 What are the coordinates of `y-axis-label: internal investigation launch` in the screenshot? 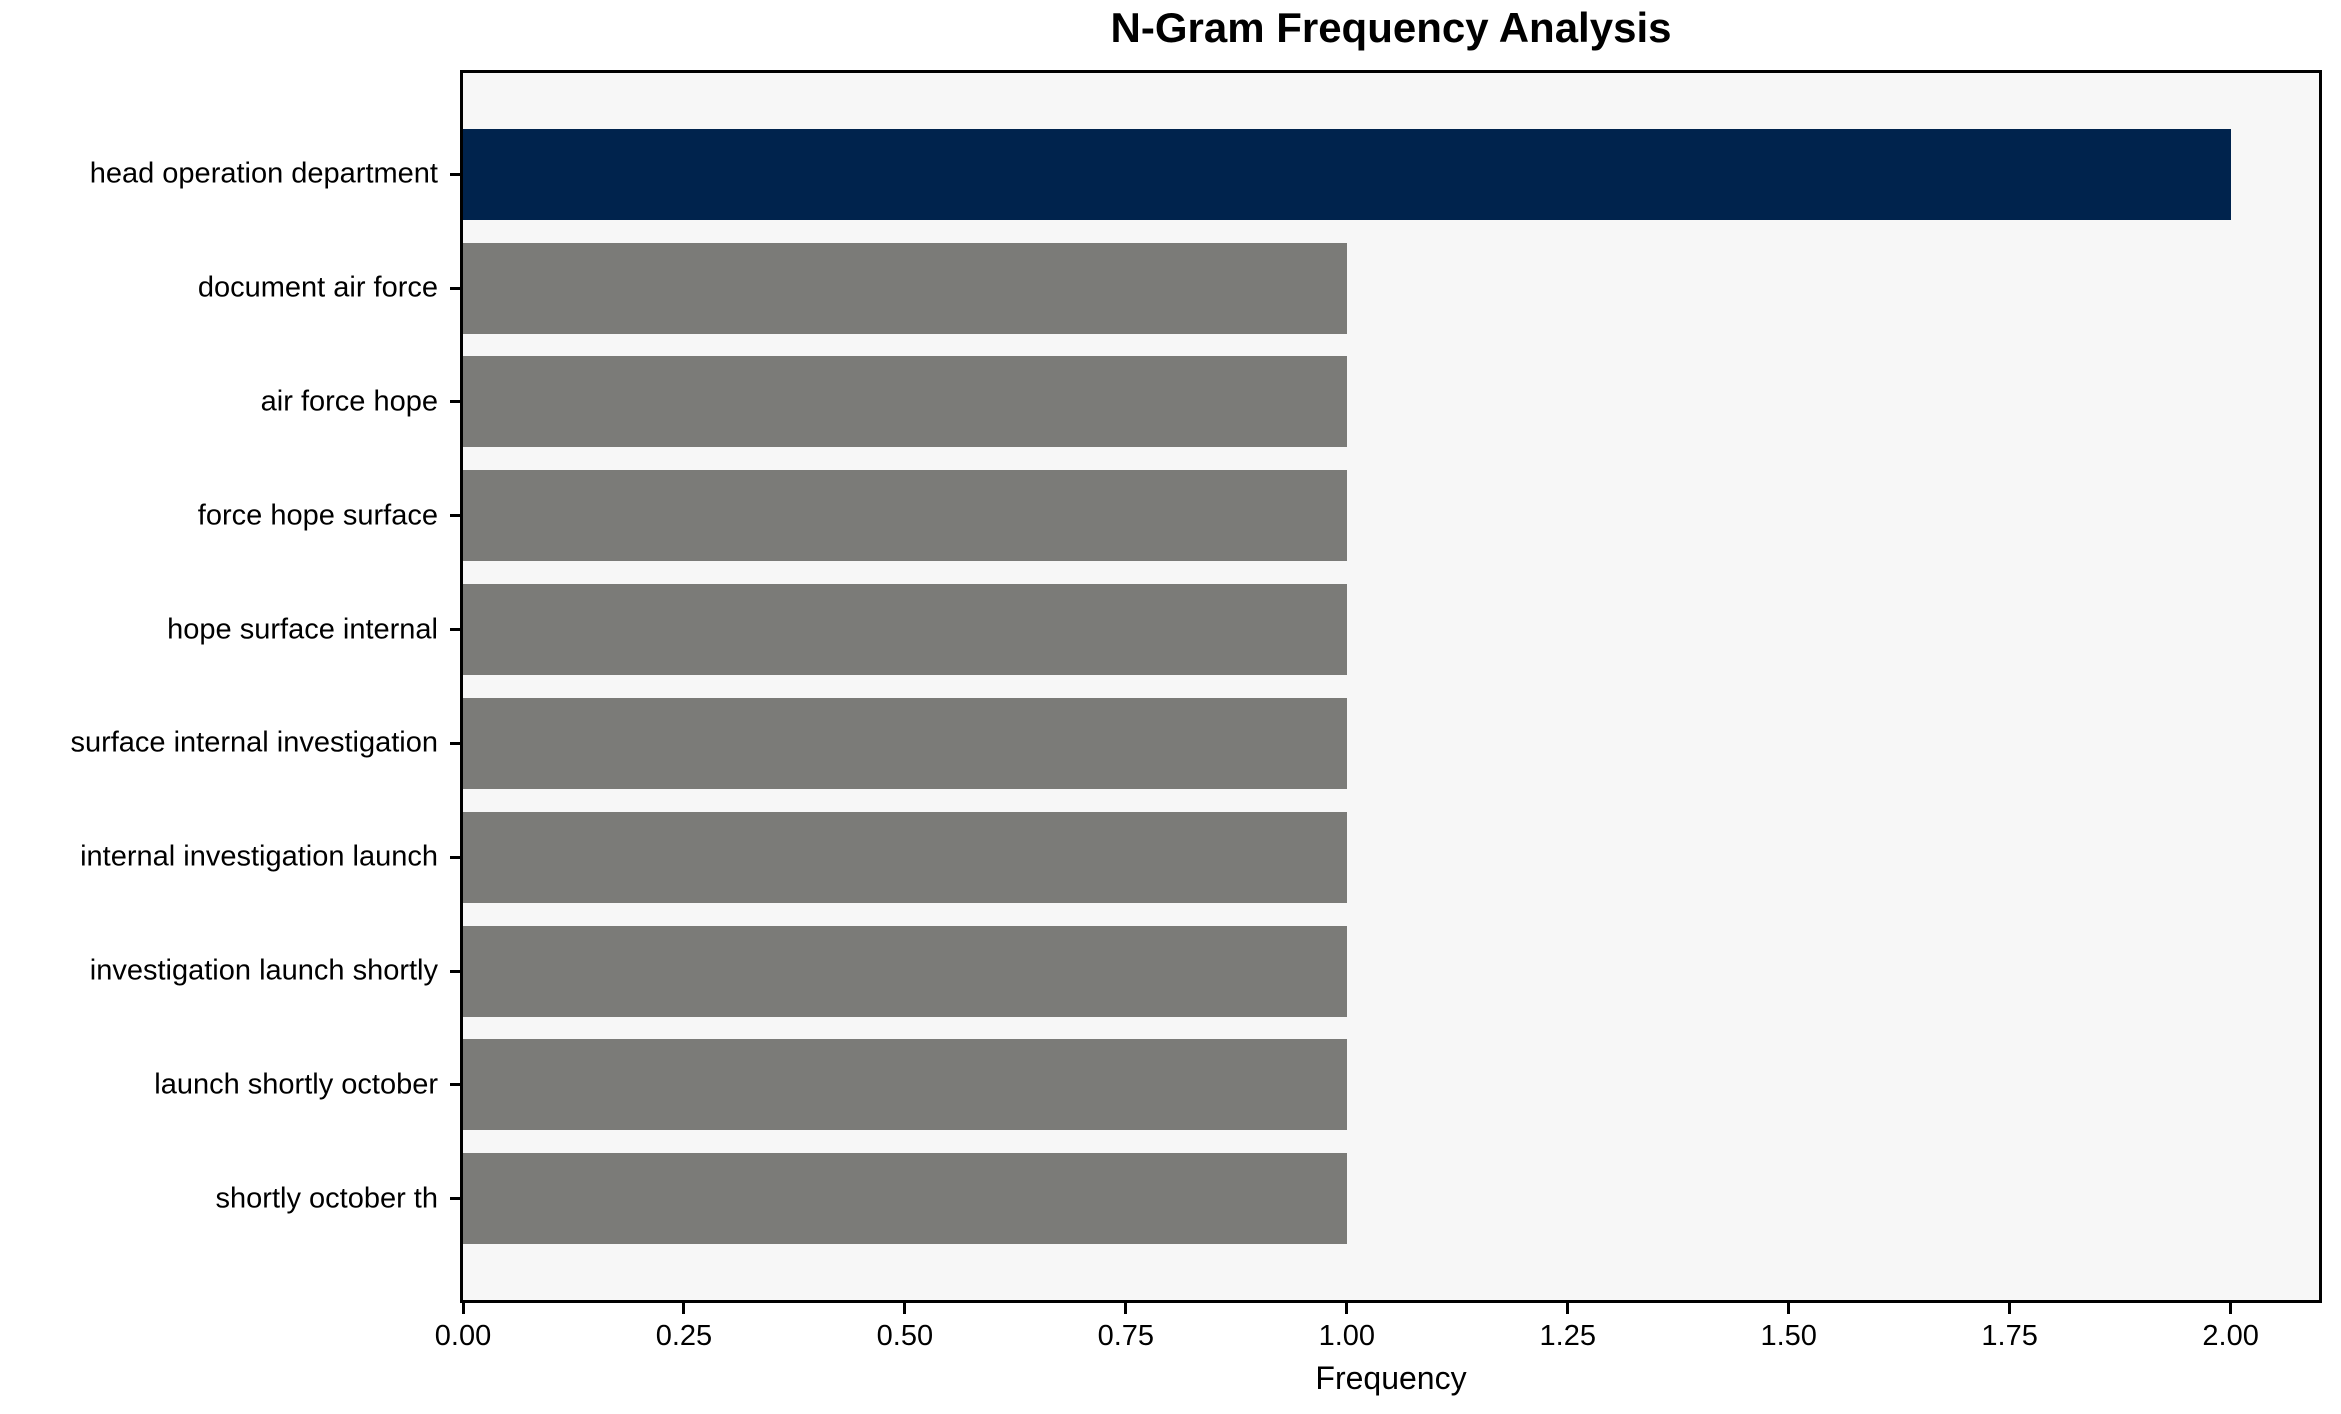 It's located at (259, 856).